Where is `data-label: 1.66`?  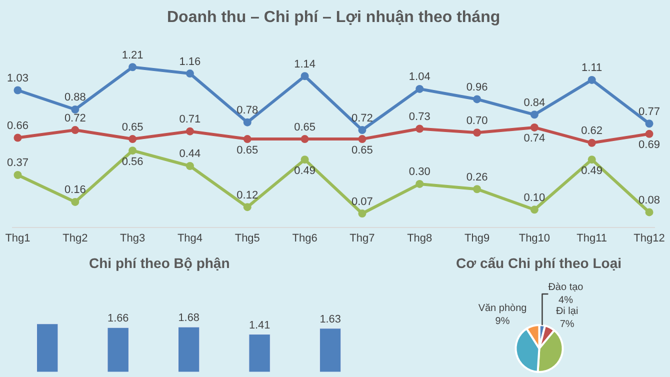
data-label: 1.66 is located at coordinates (118, 318).